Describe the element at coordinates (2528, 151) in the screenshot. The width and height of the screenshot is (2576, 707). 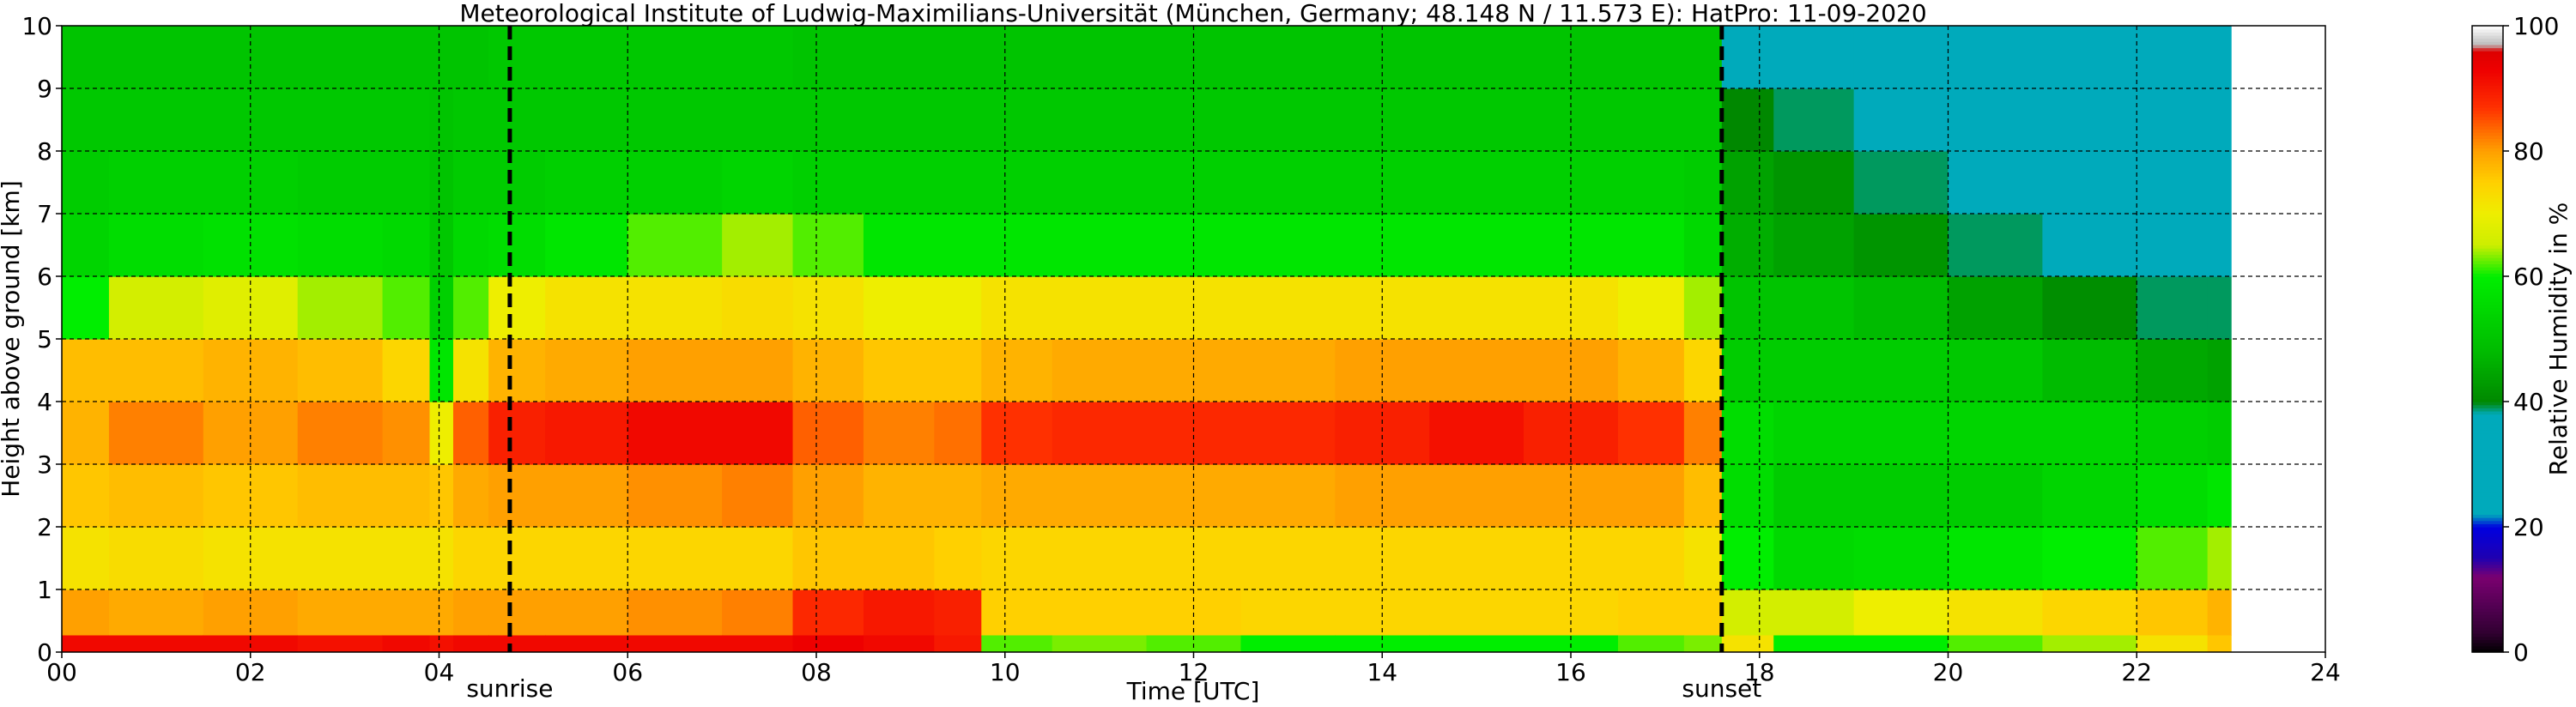
I see `colorbar-tick-label: 80` at that location.